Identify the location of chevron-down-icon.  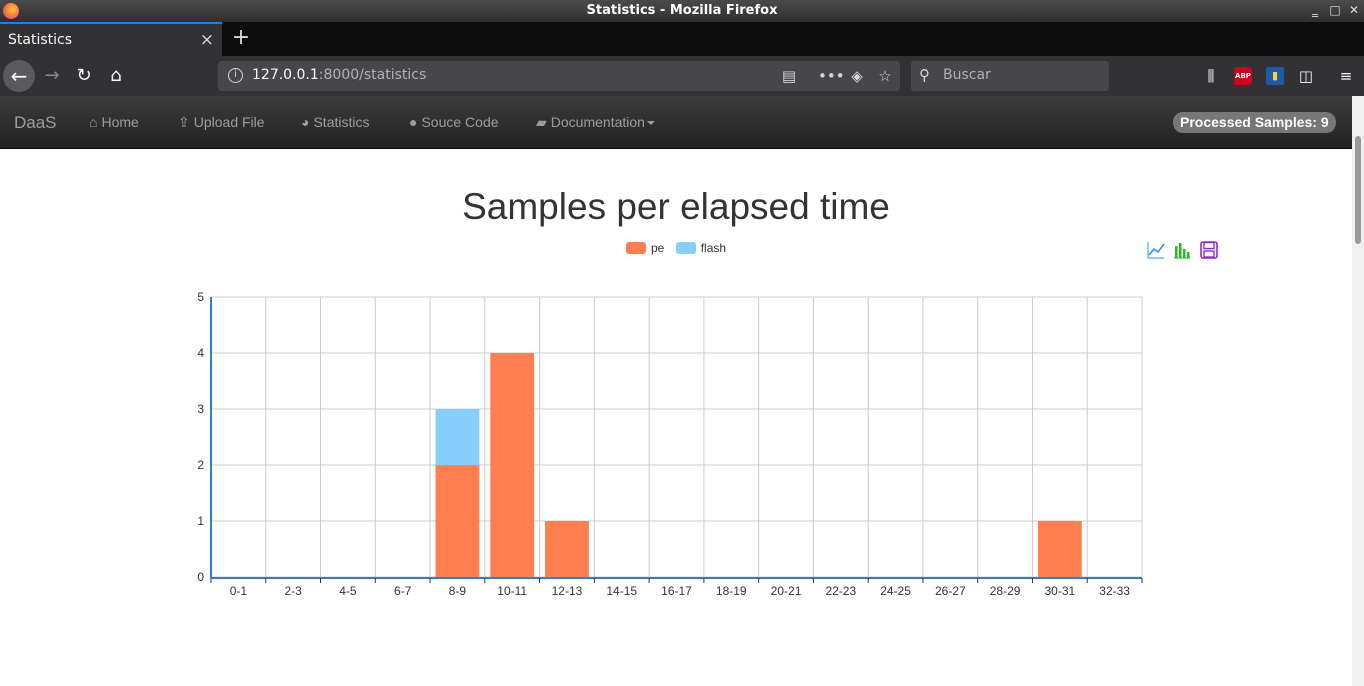
(650, 123).